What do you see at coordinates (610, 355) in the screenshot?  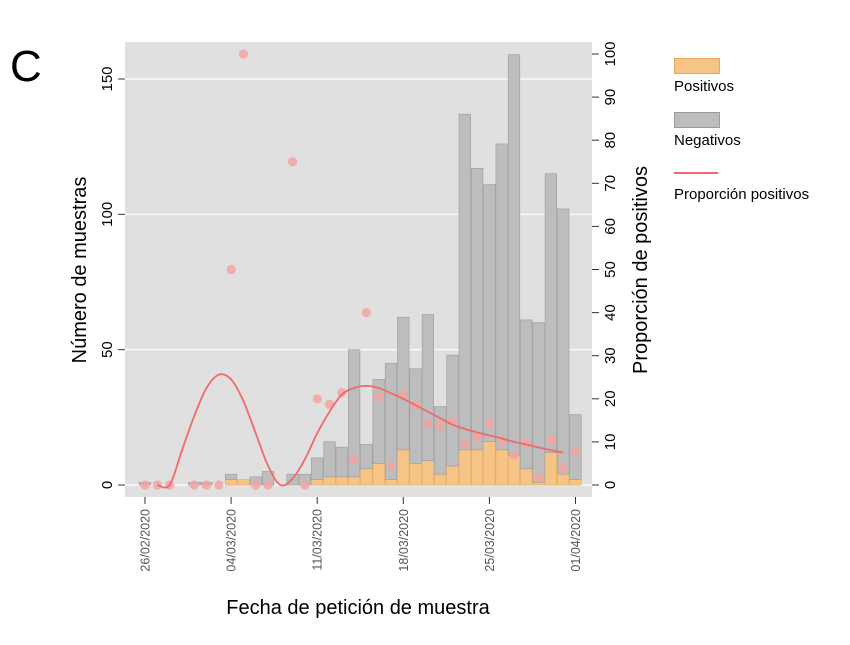 I see `y2-tick-label: 30` at bounding box center [610, 355].